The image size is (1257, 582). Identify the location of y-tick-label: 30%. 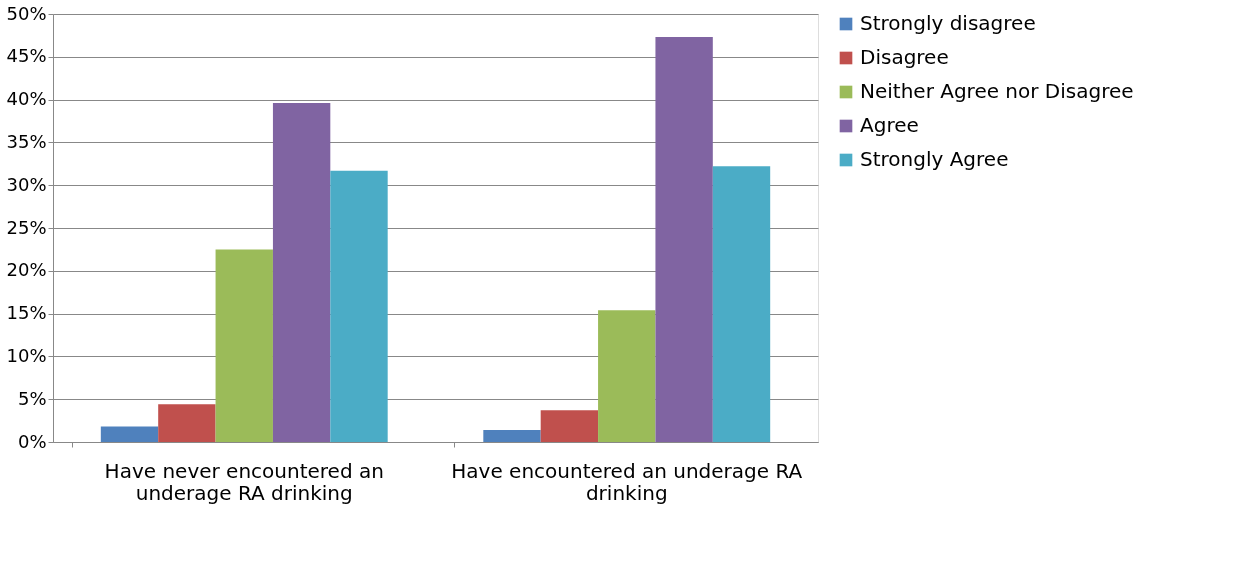
(26, 184).